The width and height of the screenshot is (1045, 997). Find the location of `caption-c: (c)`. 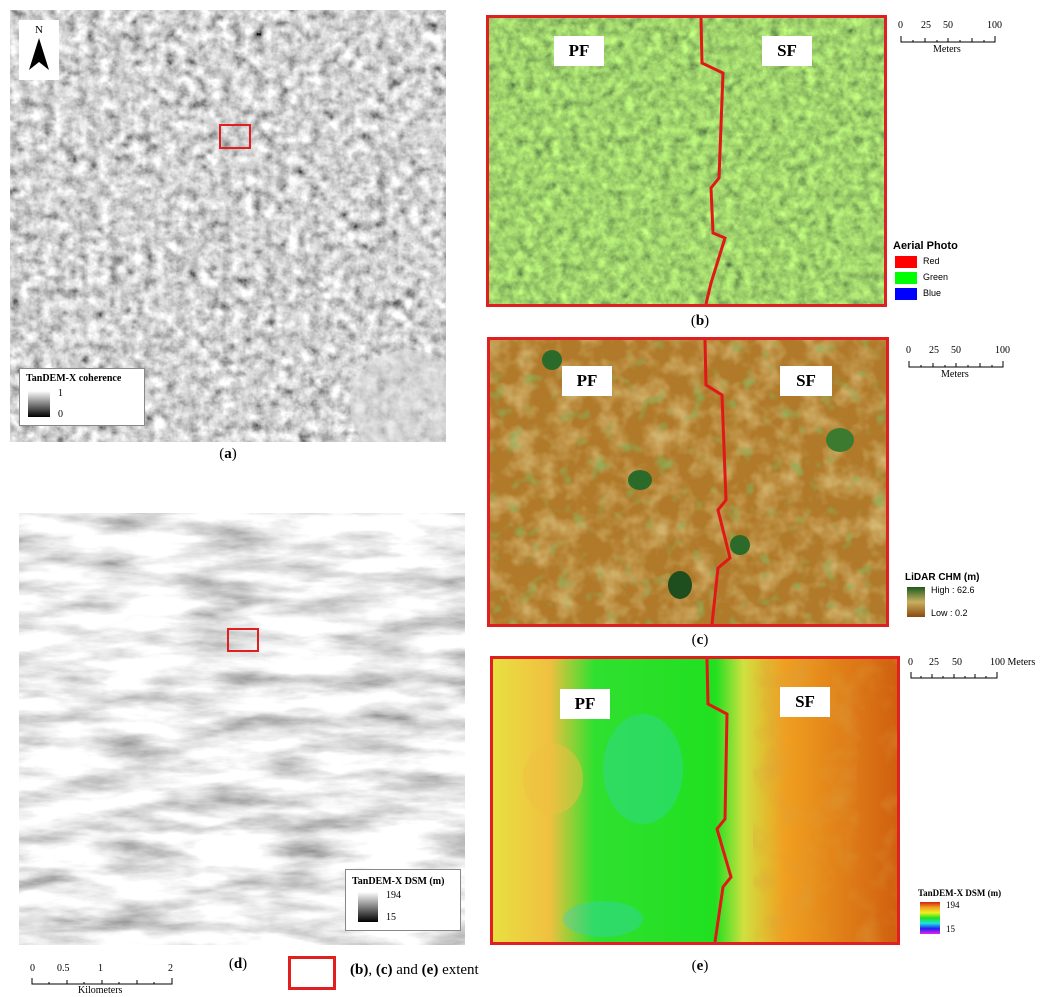

caption-c: (c) is located at coordinates (700, 640).